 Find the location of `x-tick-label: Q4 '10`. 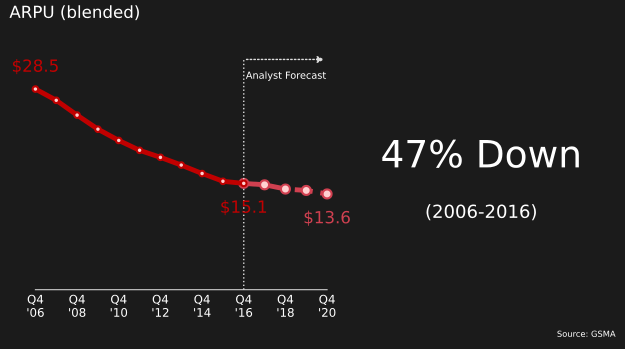

x-tick-label: Q4 '10 is located at coordinates (119, 305).